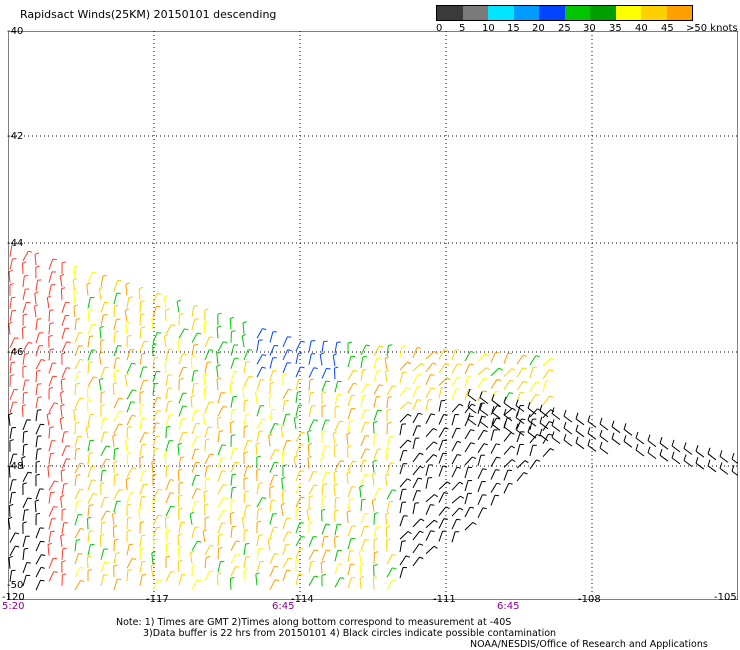 The width and height of the screenshot is (740, 650). I want to click on lon-label-117: -117, so click(157, 599).